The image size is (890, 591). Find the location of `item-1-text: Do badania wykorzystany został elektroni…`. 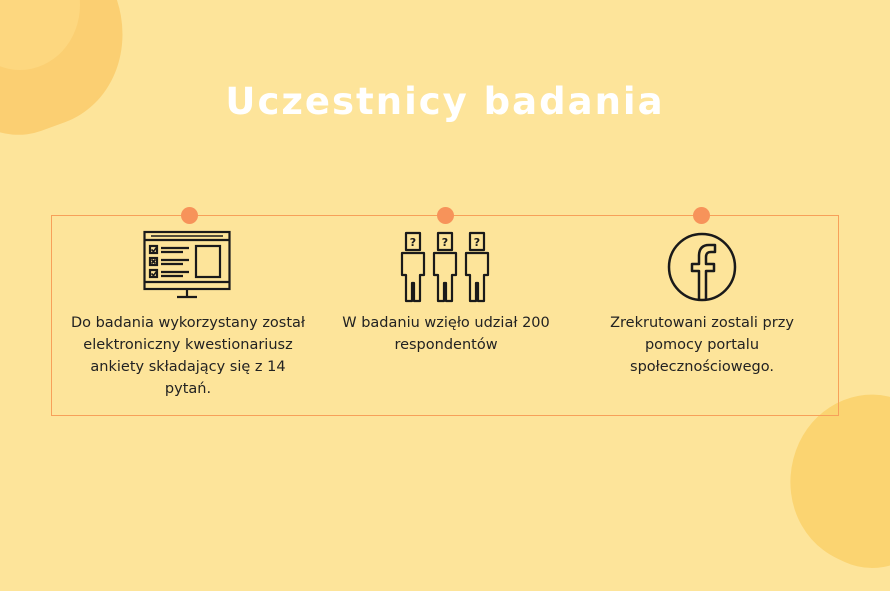

item-1-text: Do badania wykorzystany został elektroni… is located at coordinates (188, 356).